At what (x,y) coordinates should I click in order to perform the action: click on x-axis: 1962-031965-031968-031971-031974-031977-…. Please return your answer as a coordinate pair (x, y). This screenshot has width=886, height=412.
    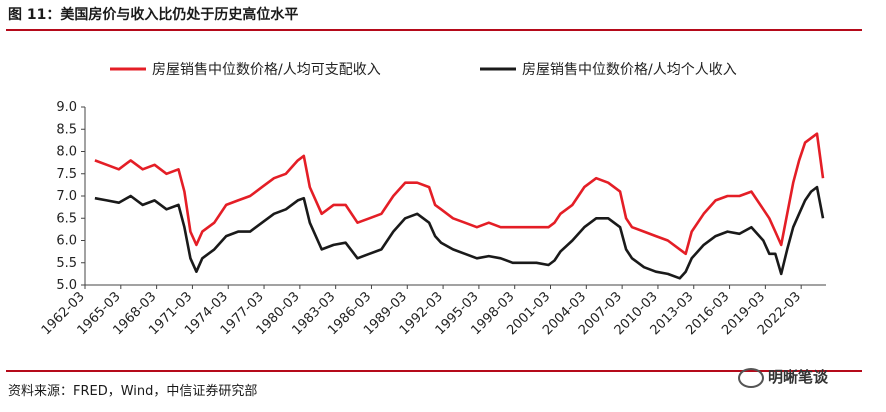
    Looking at the image, I should click on (432, 311).